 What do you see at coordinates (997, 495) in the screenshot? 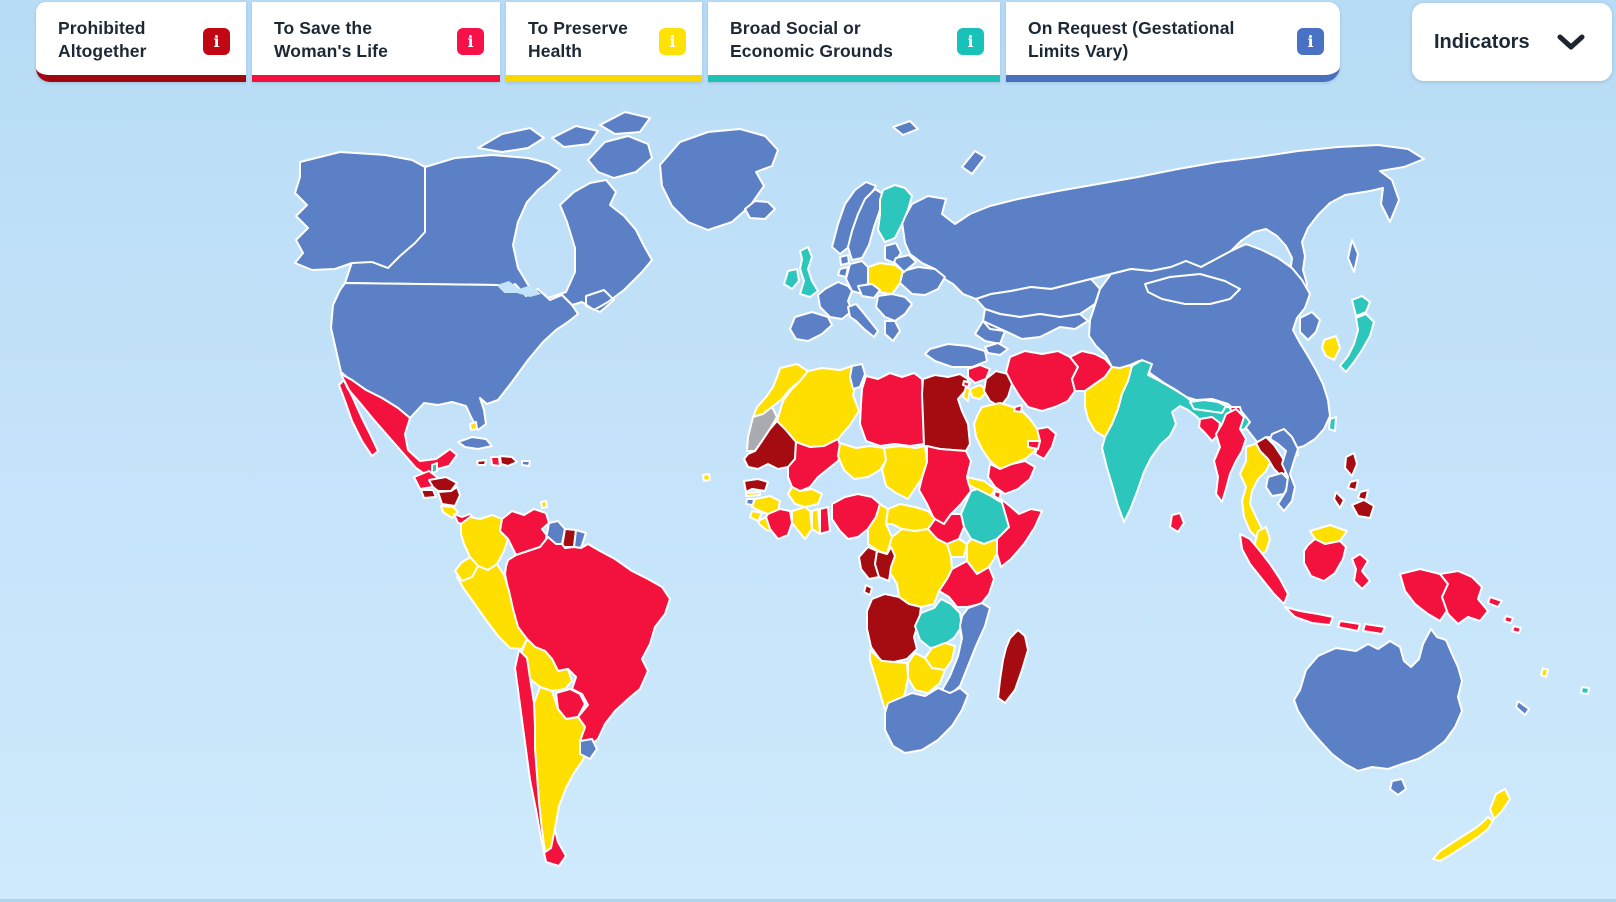
I see `country-djibouti: Djibouti` at bounding box center [997, 495].